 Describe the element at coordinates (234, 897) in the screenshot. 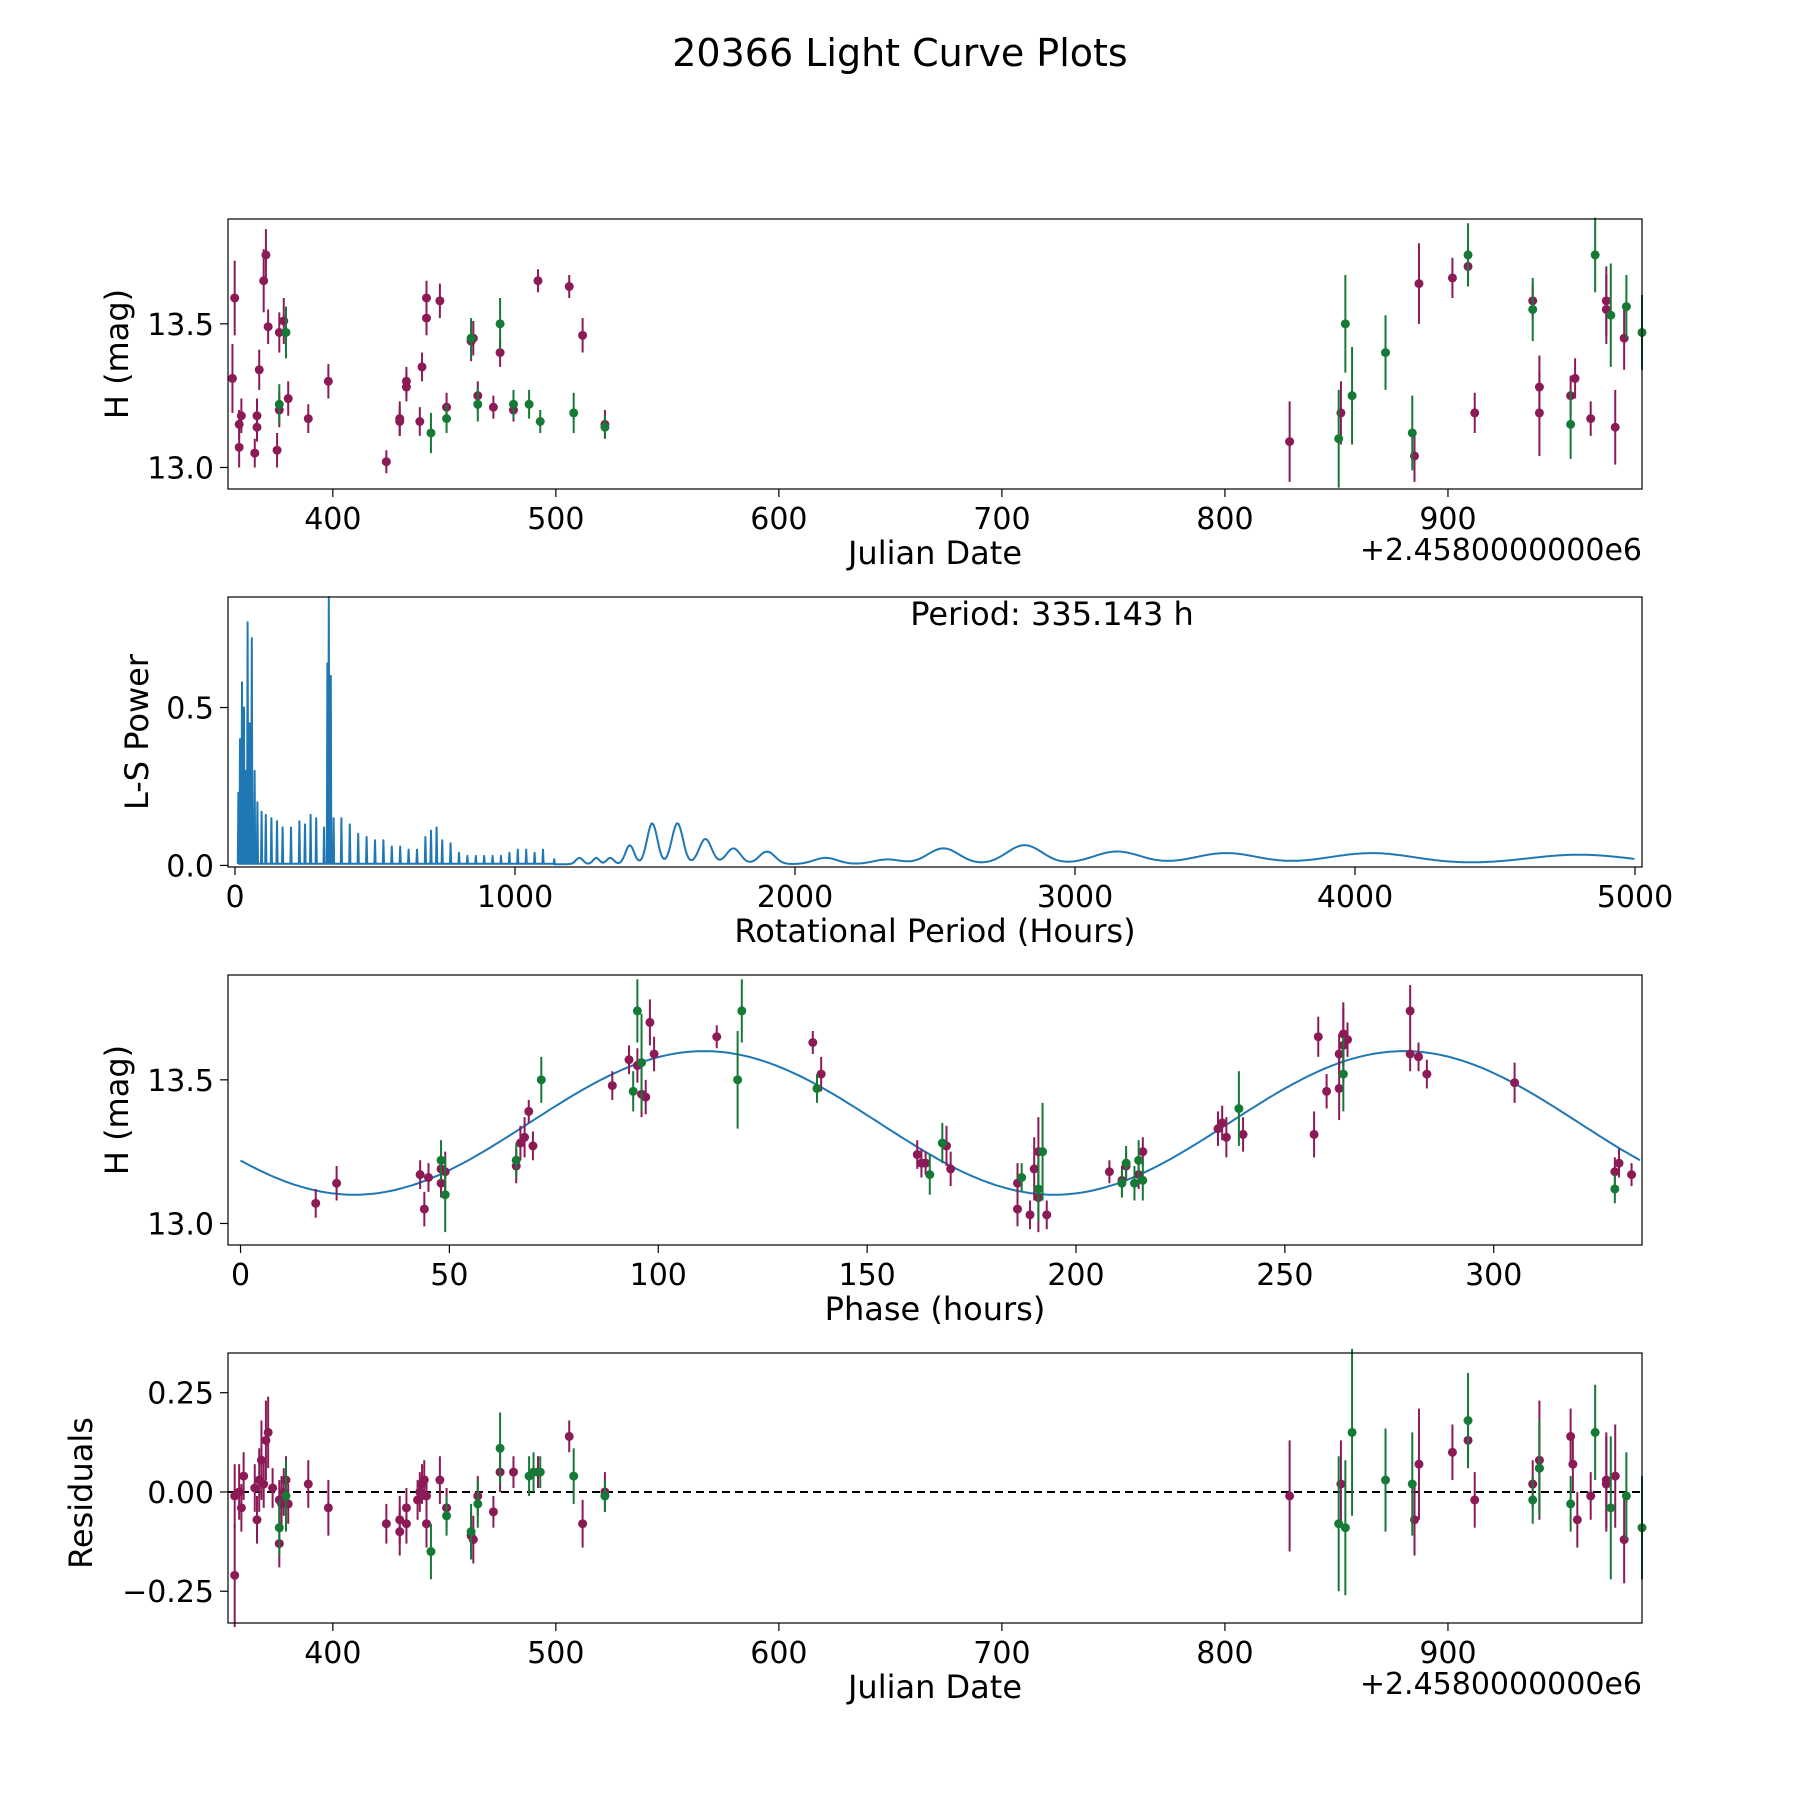

I see `x-tick-label: 0` at that location.